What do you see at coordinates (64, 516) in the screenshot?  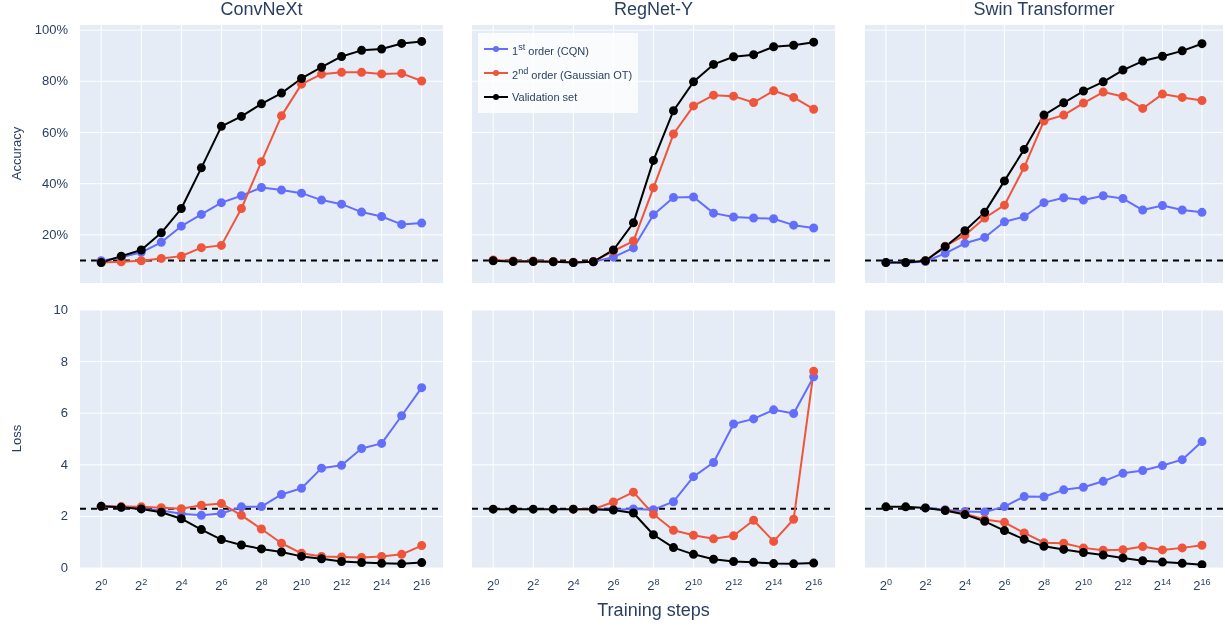 I see `y-tick-label: 2` at bounding box center [64, 516].